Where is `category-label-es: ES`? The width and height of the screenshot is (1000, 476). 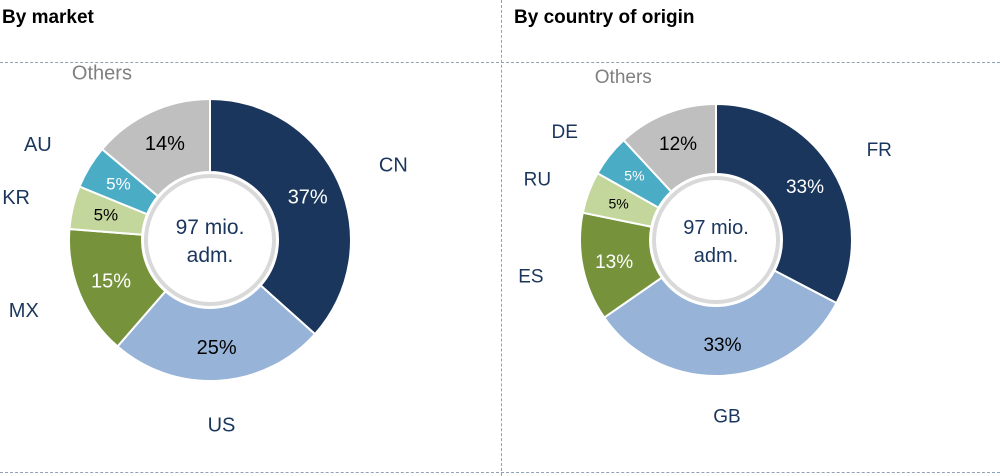
category-label-es: ES is located at coordinates (530, 276).